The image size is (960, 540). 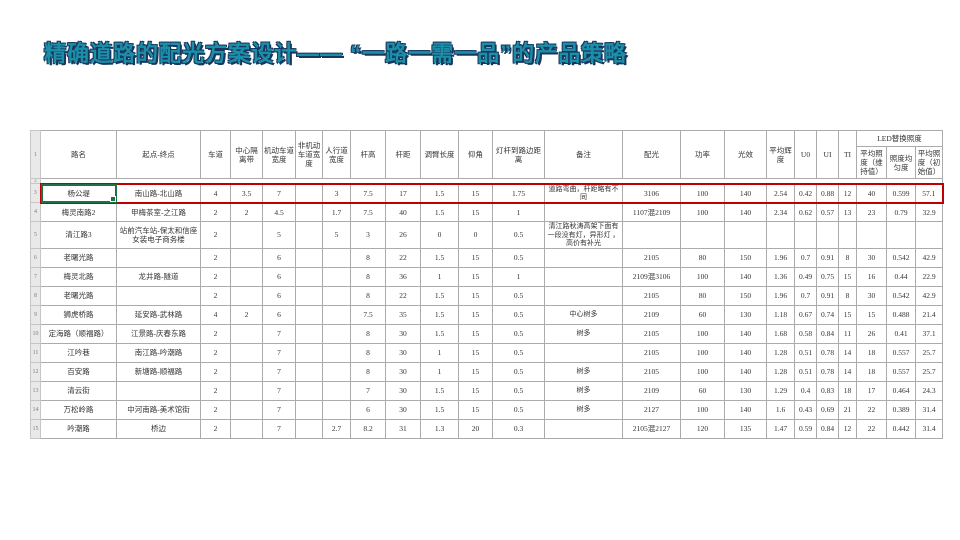 What do you see at coordinates (246, 212) in the screenshot?
I see `cell-median: 2` at bounding box center [246, 212].